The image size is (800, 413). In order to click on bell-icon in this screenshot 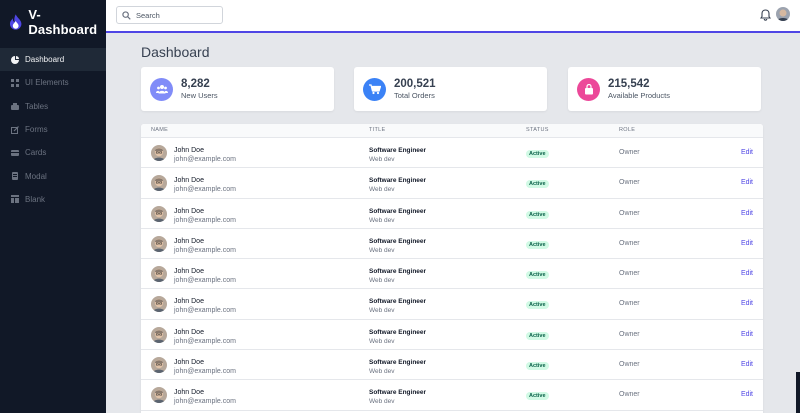, I will do `click(765, 15)`.